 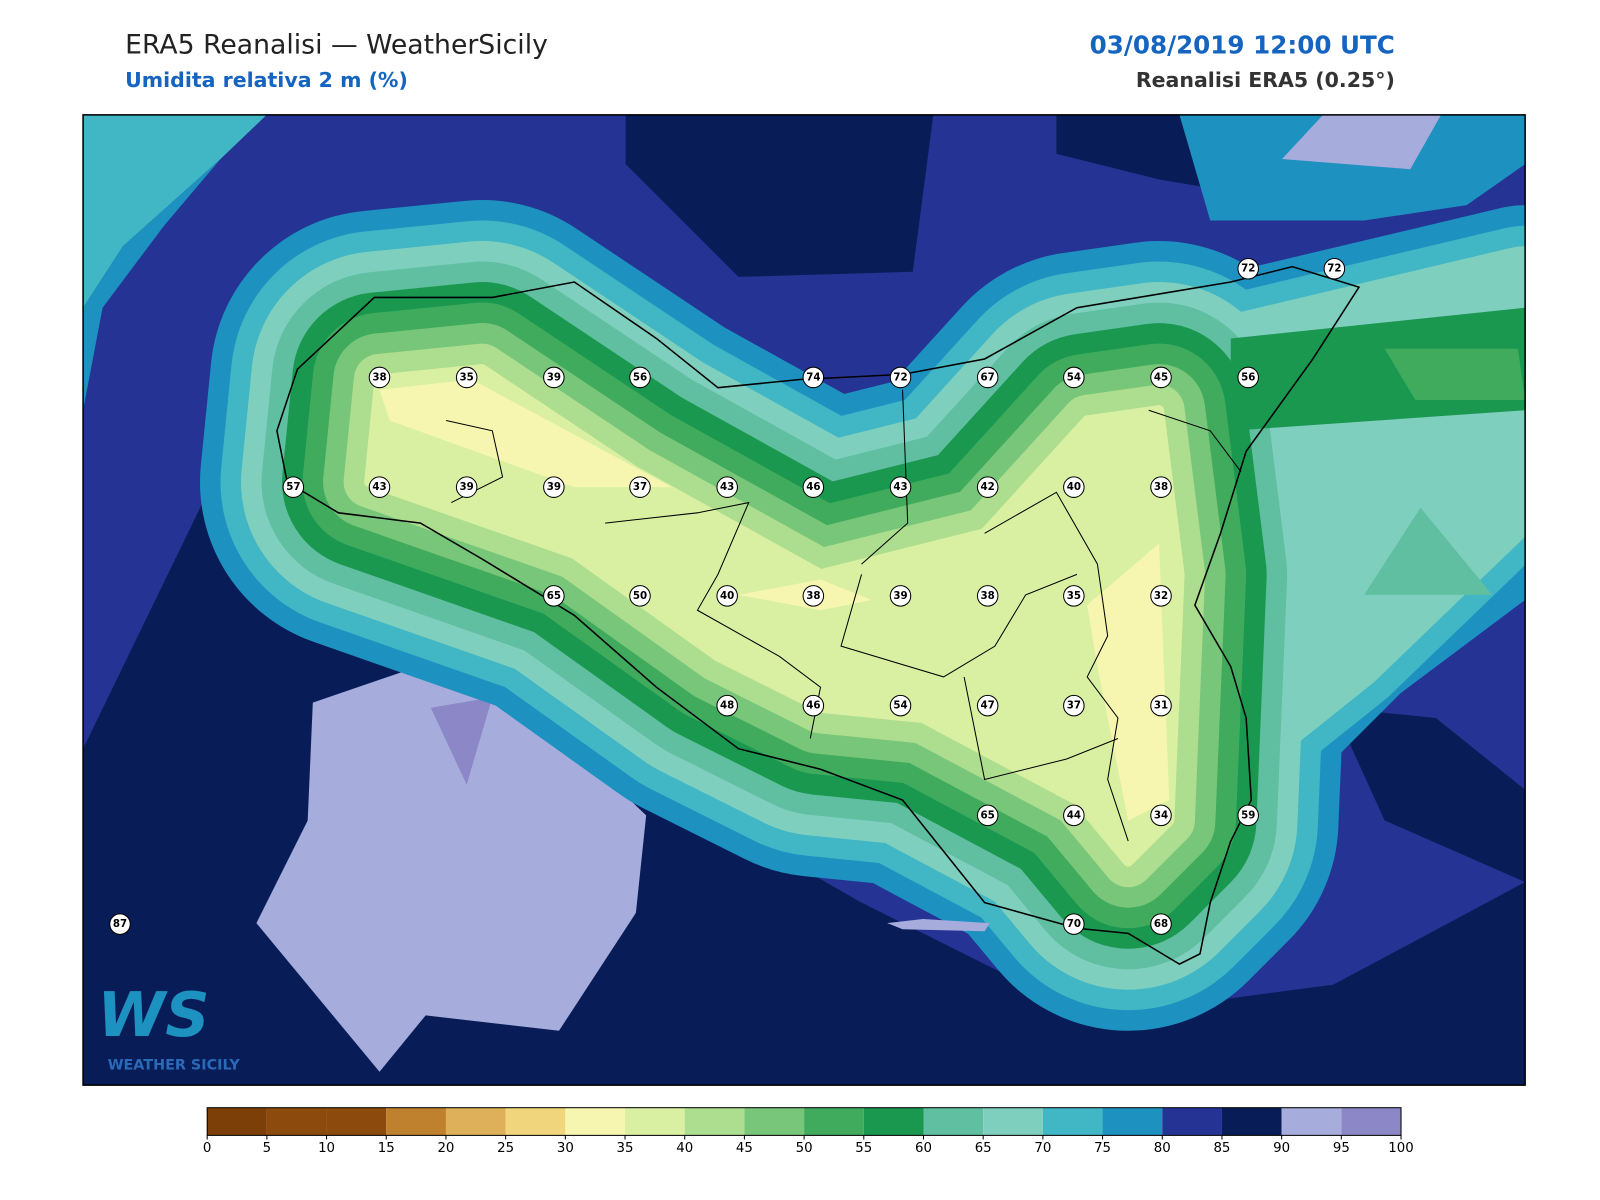 I want to click on source: Reanalisi ERA5 (0.25°), so click(x=1265, y=80).